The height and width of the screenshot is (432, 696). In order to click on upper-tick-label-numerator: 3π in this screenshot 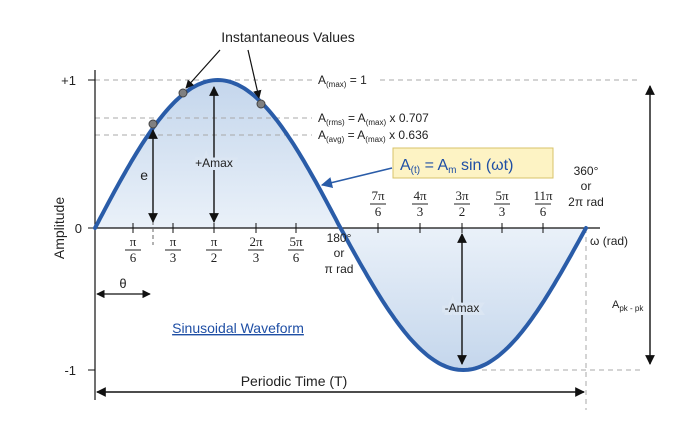, I will do `click(462, 195)`.